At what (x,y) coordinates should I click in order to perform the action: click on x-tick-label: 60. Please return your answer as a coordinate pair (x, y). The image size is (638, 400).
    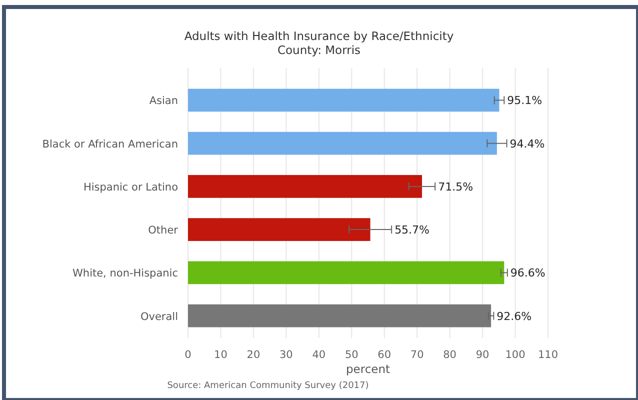
    Looking at the image, I should click on (385, 355).